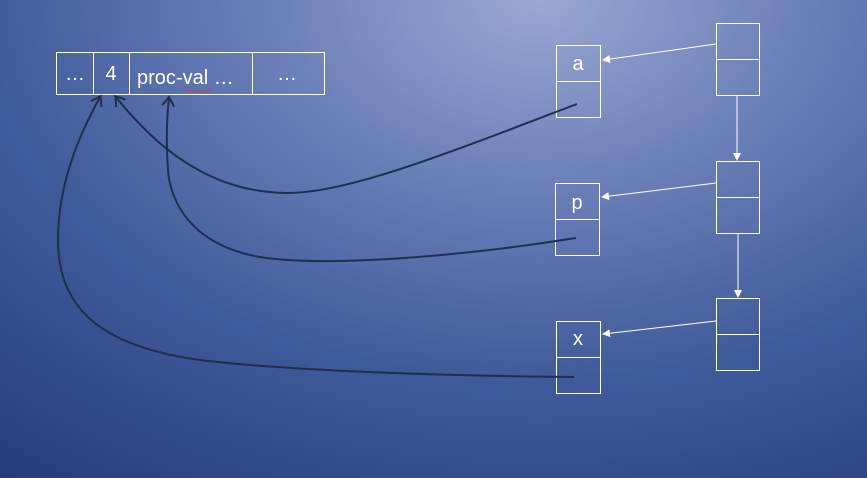 This screenshot has width=867, height=478. Describe the element at coordinates (578, 64) in the screenshot. I see `frame-label-a: a` at that location.